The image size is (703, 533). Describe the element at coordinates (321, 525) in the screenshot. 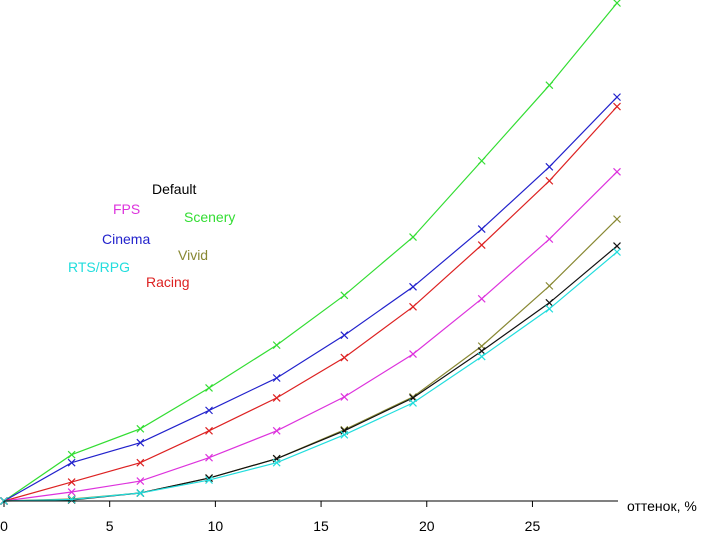

I see `x-tick-label: 15` at that location.